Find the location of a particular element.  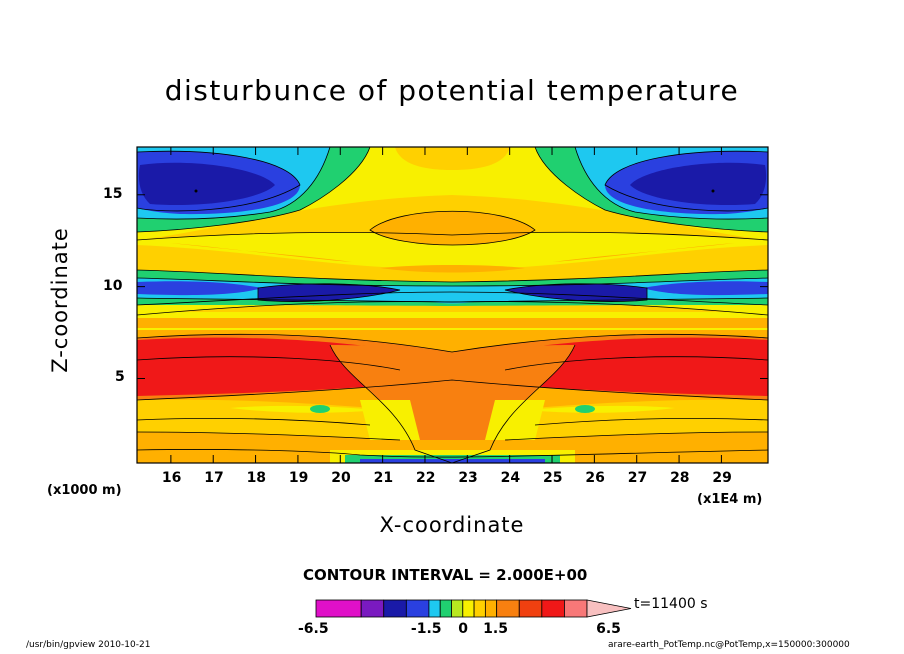

x-tick-label: 20 is located at coordinates (341, 478).